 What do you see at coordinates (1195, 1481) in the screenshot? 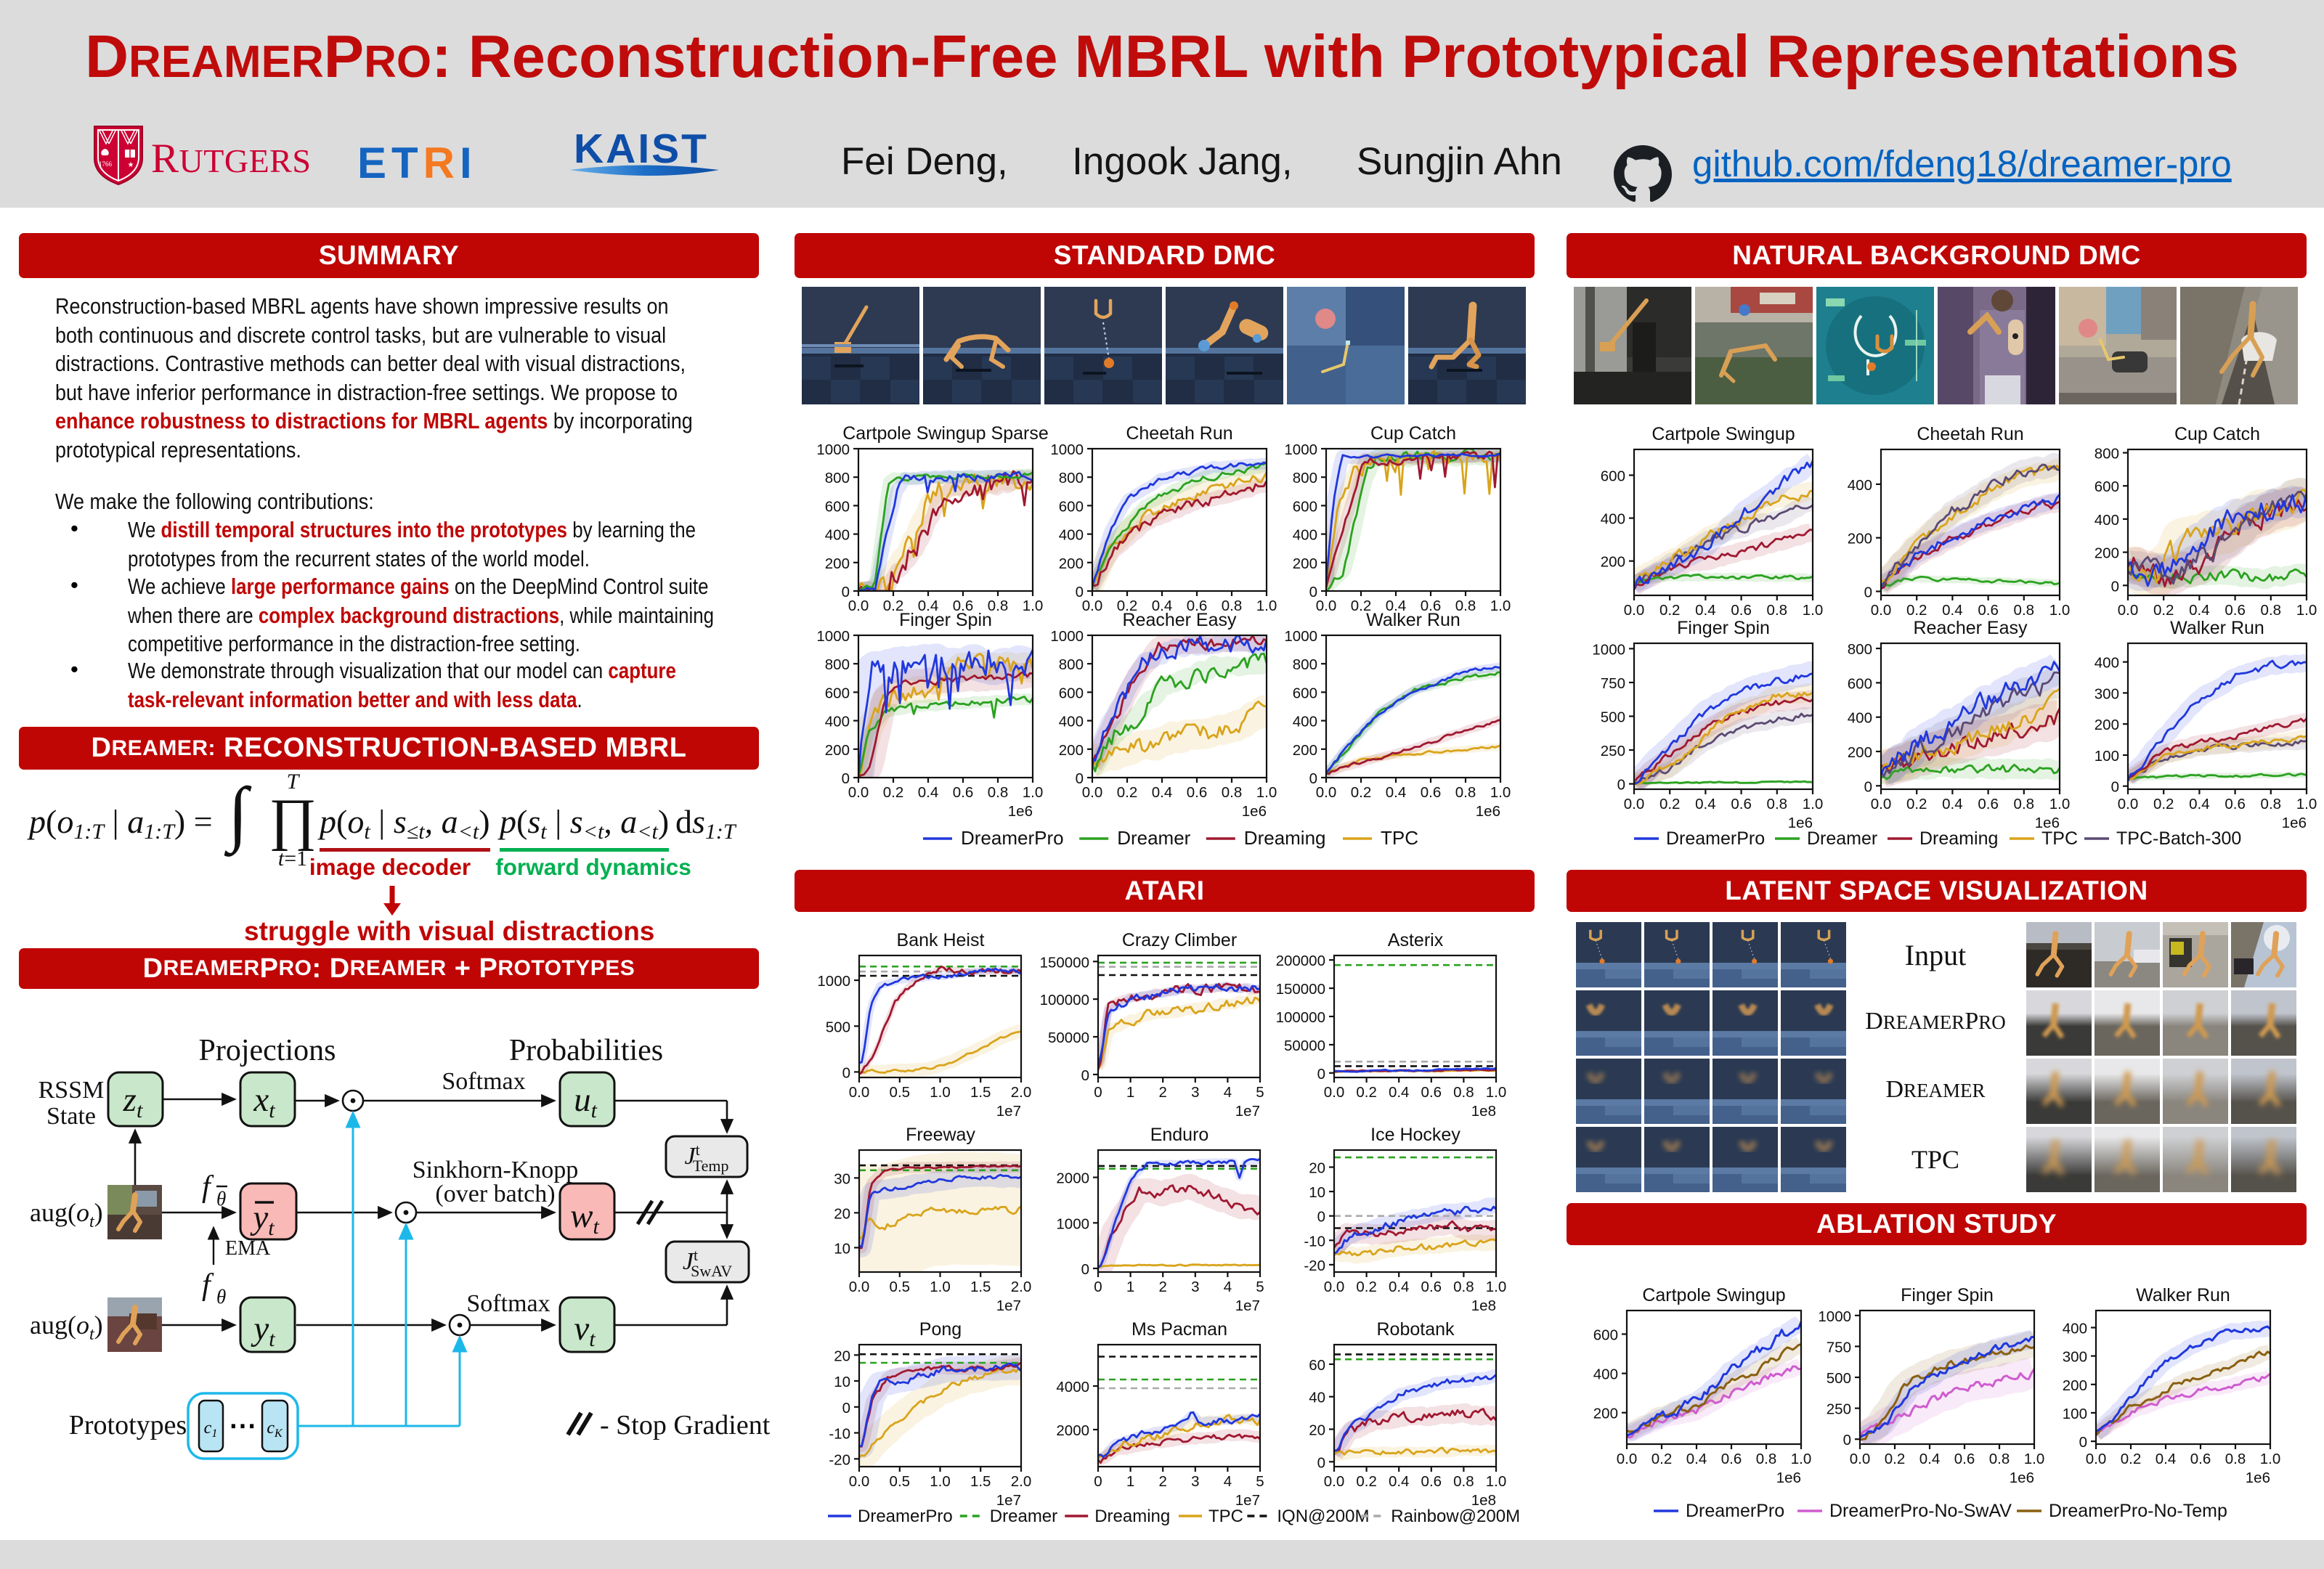
I see `svg-text: 3` at bounding box center [1195, 1481].